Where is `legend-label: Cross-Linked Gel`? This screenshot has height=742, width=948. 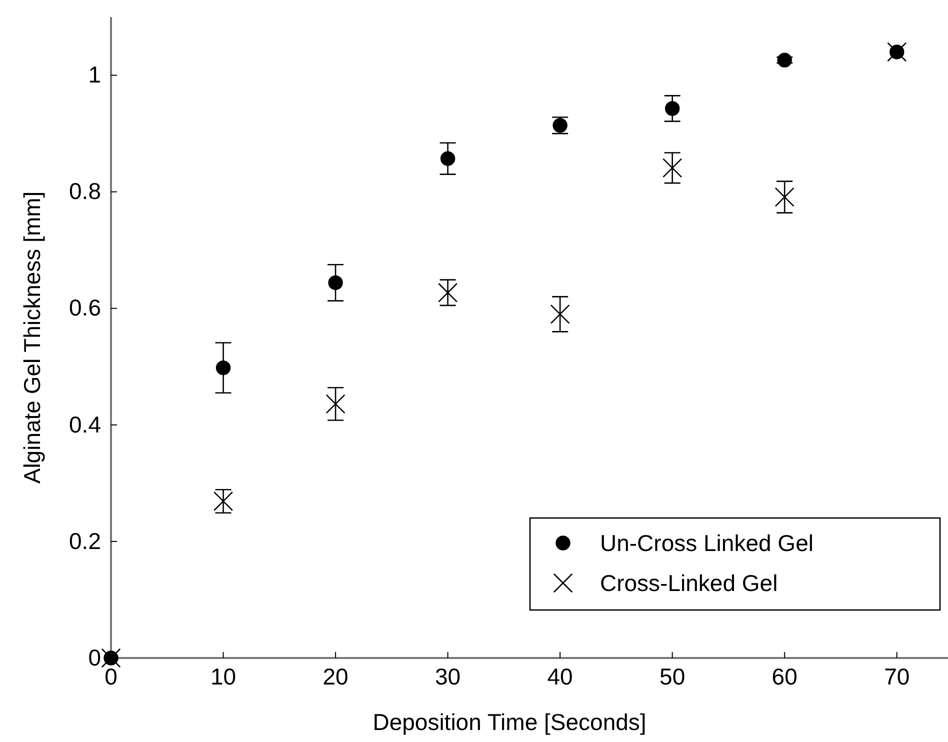 legend-label: Cross-Linked Gel is located at coordinates (689, 583).